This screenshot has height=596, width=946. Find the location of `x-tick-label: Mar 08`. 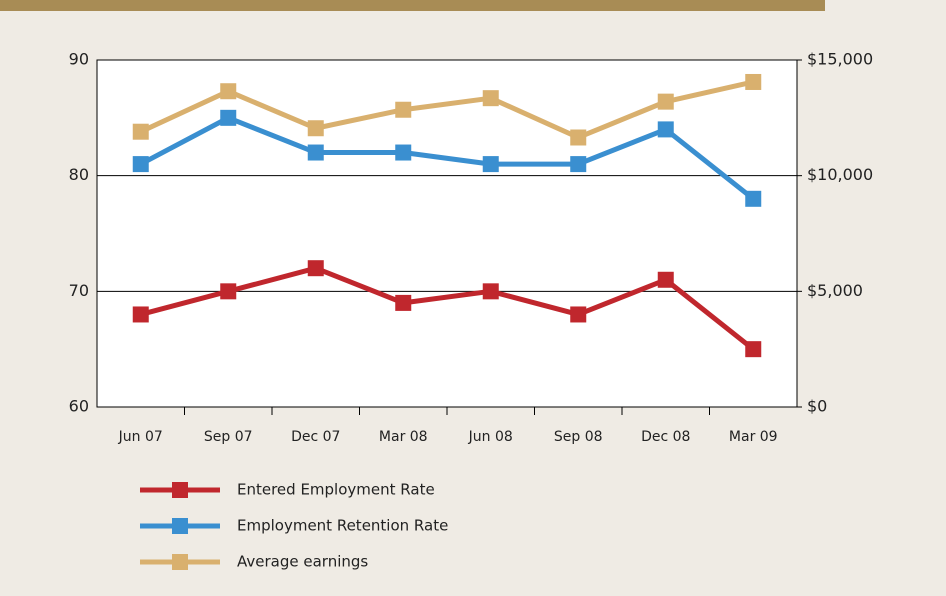

x-tick-label: Mar 08 is located at coordinates (403, 437).